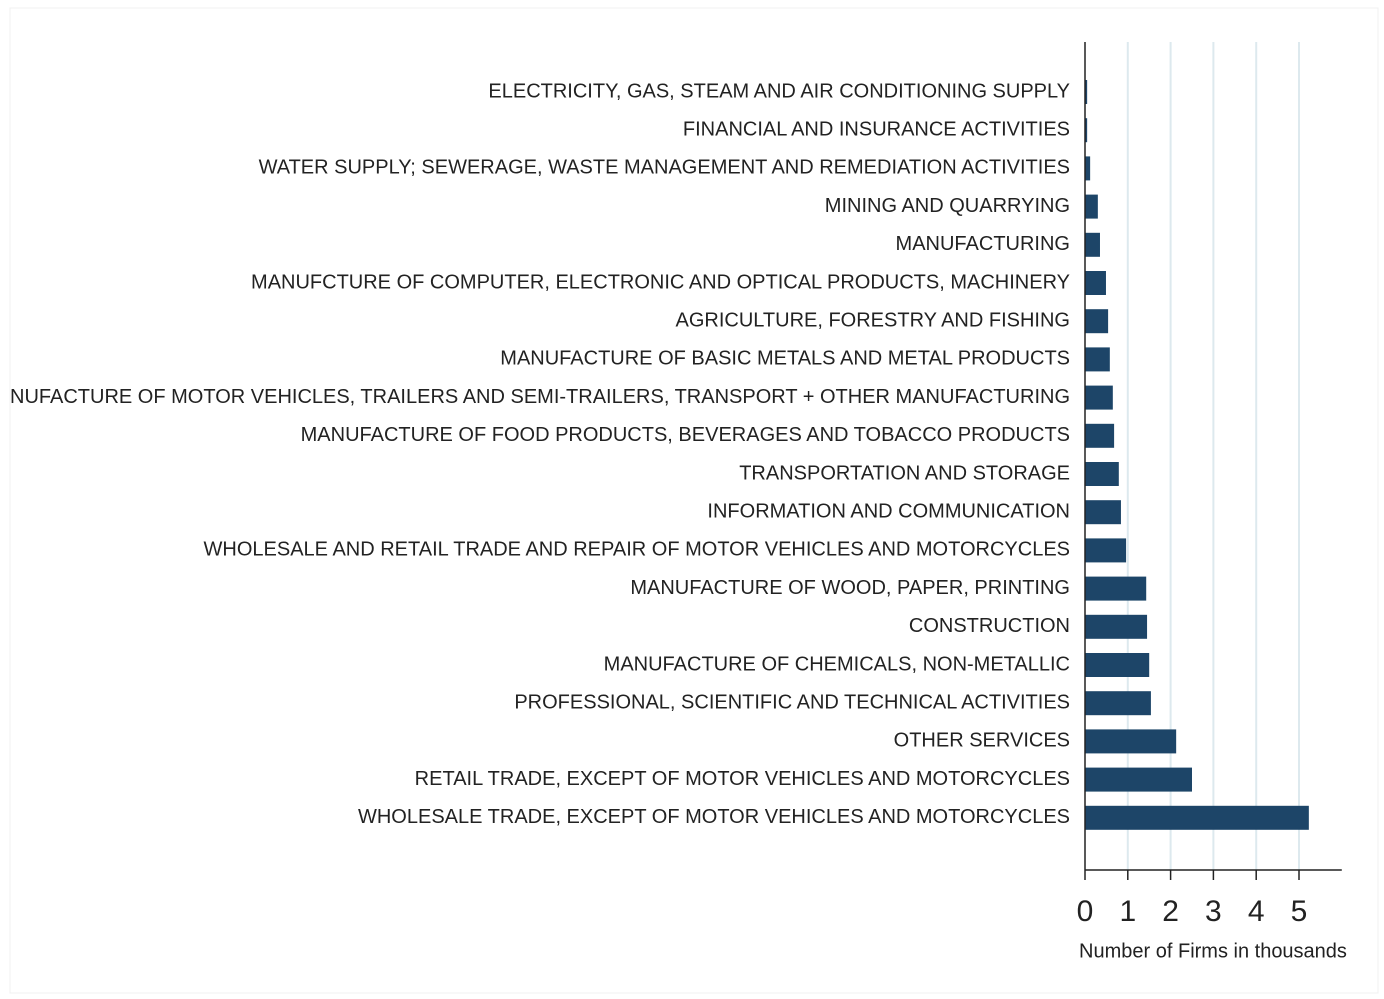 Image resolution: width=1384 pixels, height=999 pixels. I want to click on y-tick-label: AGRICULTURE, FORESTRY AND FISHING, so click(872, 320).